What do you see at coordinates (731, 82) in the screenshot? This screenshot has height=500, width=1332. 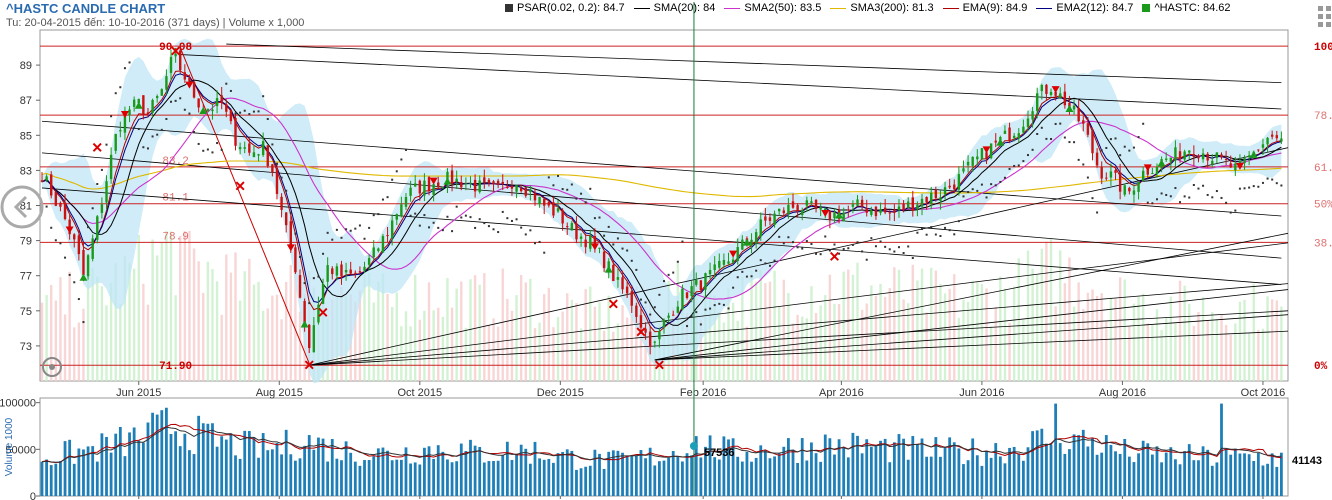 I see `channel-line` at bounding box center [731, 82].